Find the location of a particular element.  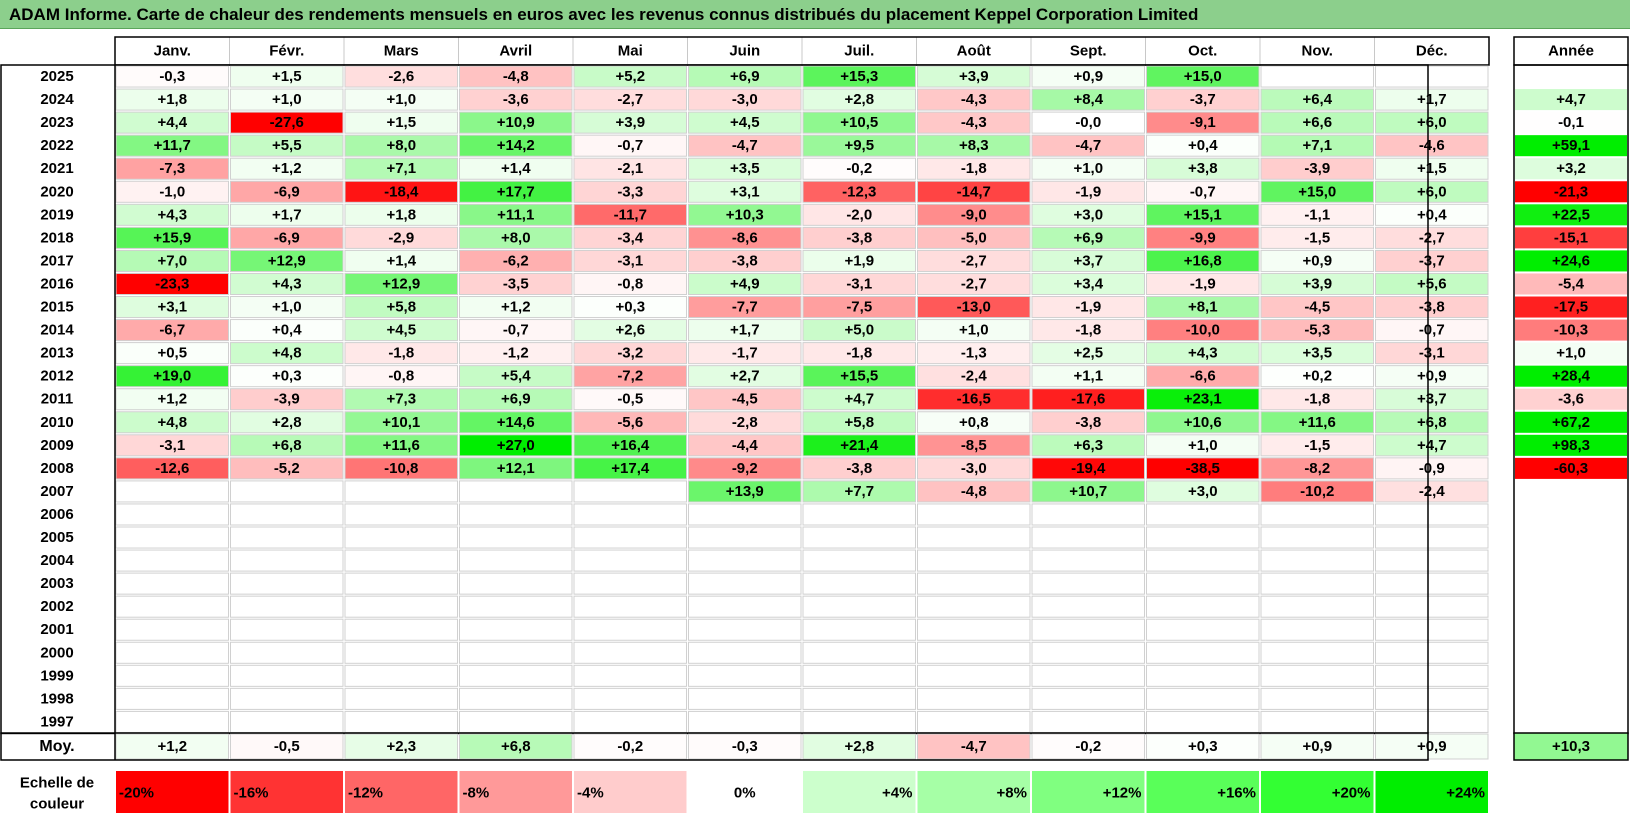

heatmap-cell-value: +1,9 is located at coordinates (859, 260).